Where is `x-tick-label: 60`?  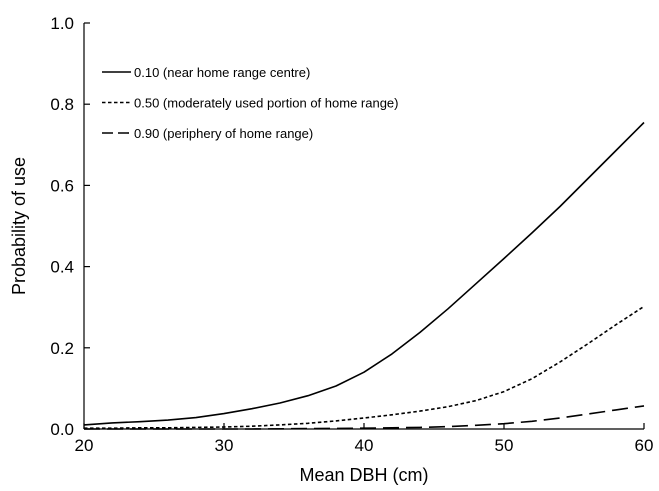 x-tick-label: 60 is located at coordinates (644, 445).